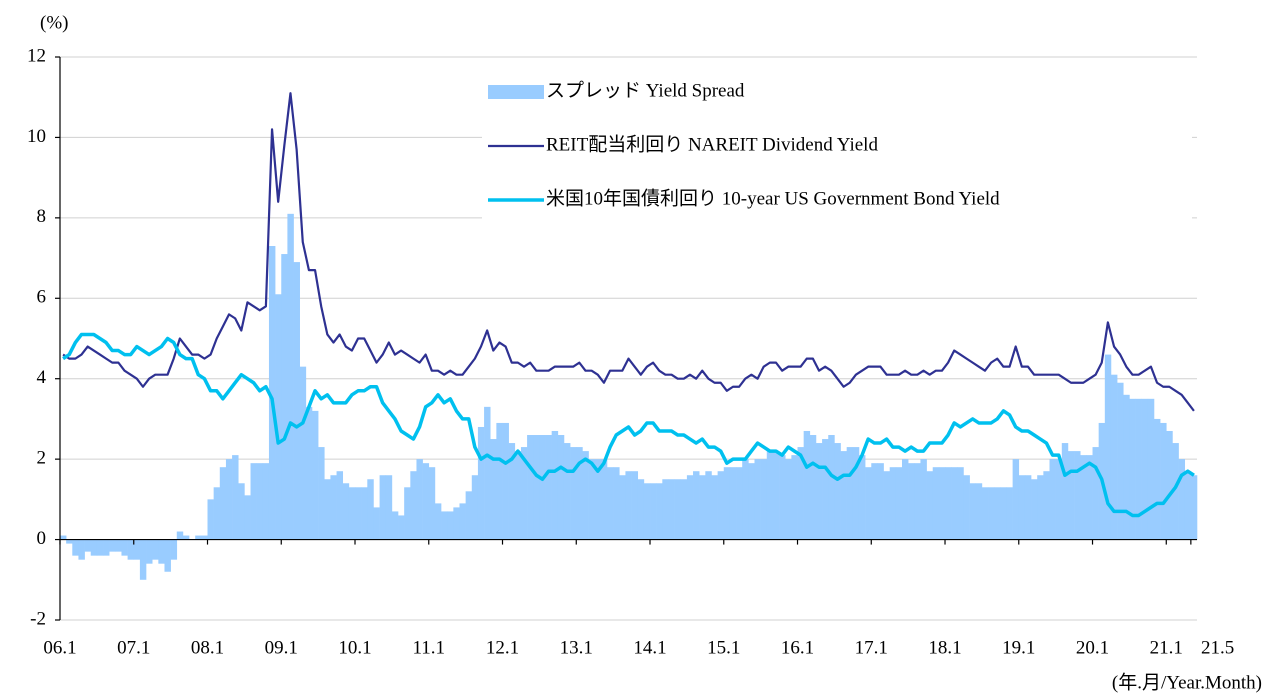  Describe the element at coordinates (36, 136) in the screenshot. I see `y-tick-label: 10` at that location.